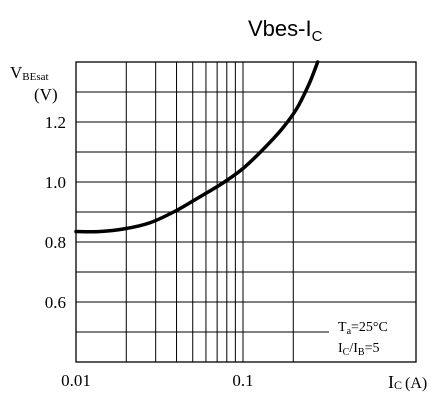 Image resolution: width=436 pixels, height=396 pixels. Describe the element at coordinates (46, 94) in the screenshot. I see `y-axis-unit: (V)` at that location.